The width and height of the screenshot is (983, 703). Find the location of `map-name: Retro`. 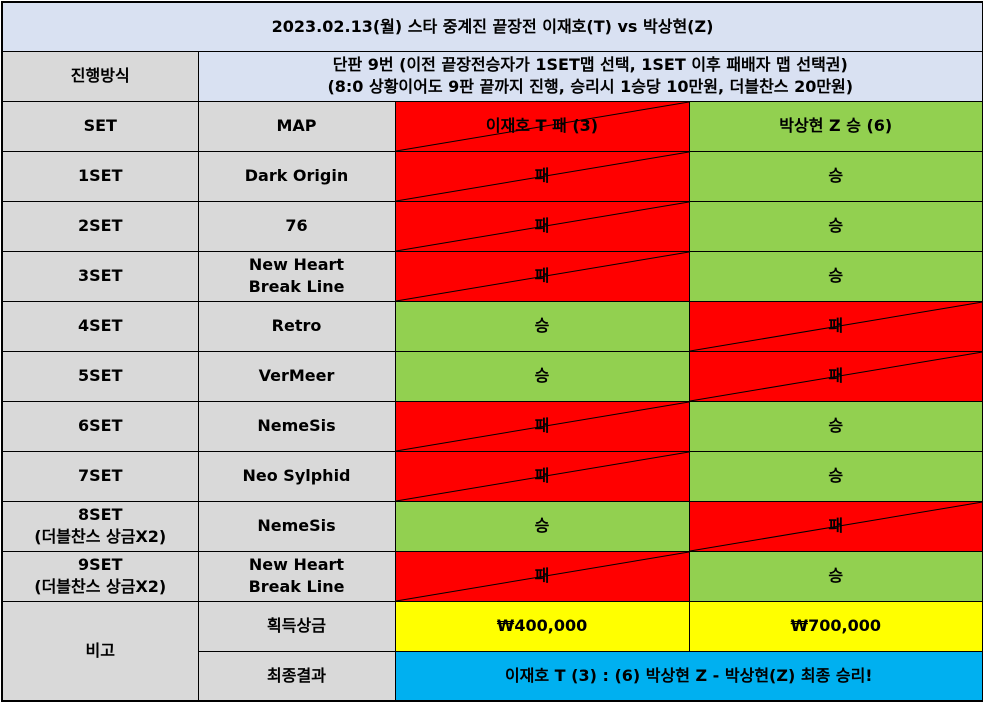

map-name: Retro is located at coordinates (296, 326).